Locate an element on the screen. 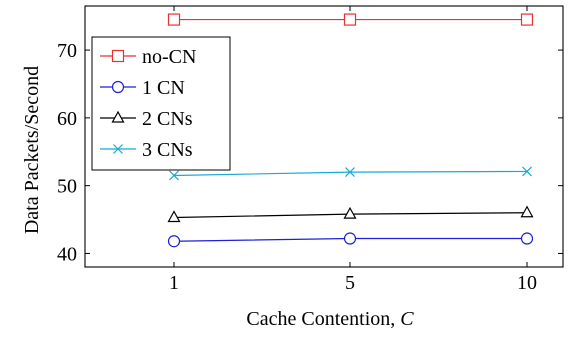 Image resolution: width=576 pixels, height=337 pixels. series-2-cns is located at coordinates (350, 214).